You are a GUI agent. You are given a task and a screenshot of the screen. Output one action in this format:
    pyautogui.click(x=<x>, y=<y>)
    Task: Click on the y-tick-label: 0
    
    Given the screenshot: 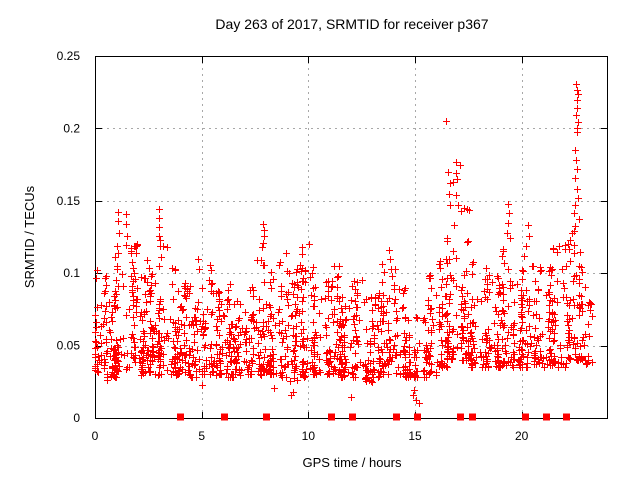 What is the action you would take?
    pyautogui.click(x=76, y=418)
    